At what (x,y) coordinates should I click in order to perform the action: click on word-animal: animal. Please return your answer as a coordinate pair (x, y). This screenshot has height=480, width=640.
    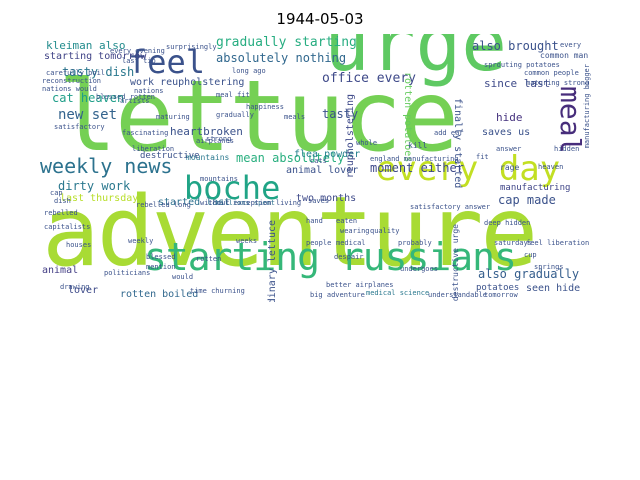
    Looking at the image, I should click on (60, 270).